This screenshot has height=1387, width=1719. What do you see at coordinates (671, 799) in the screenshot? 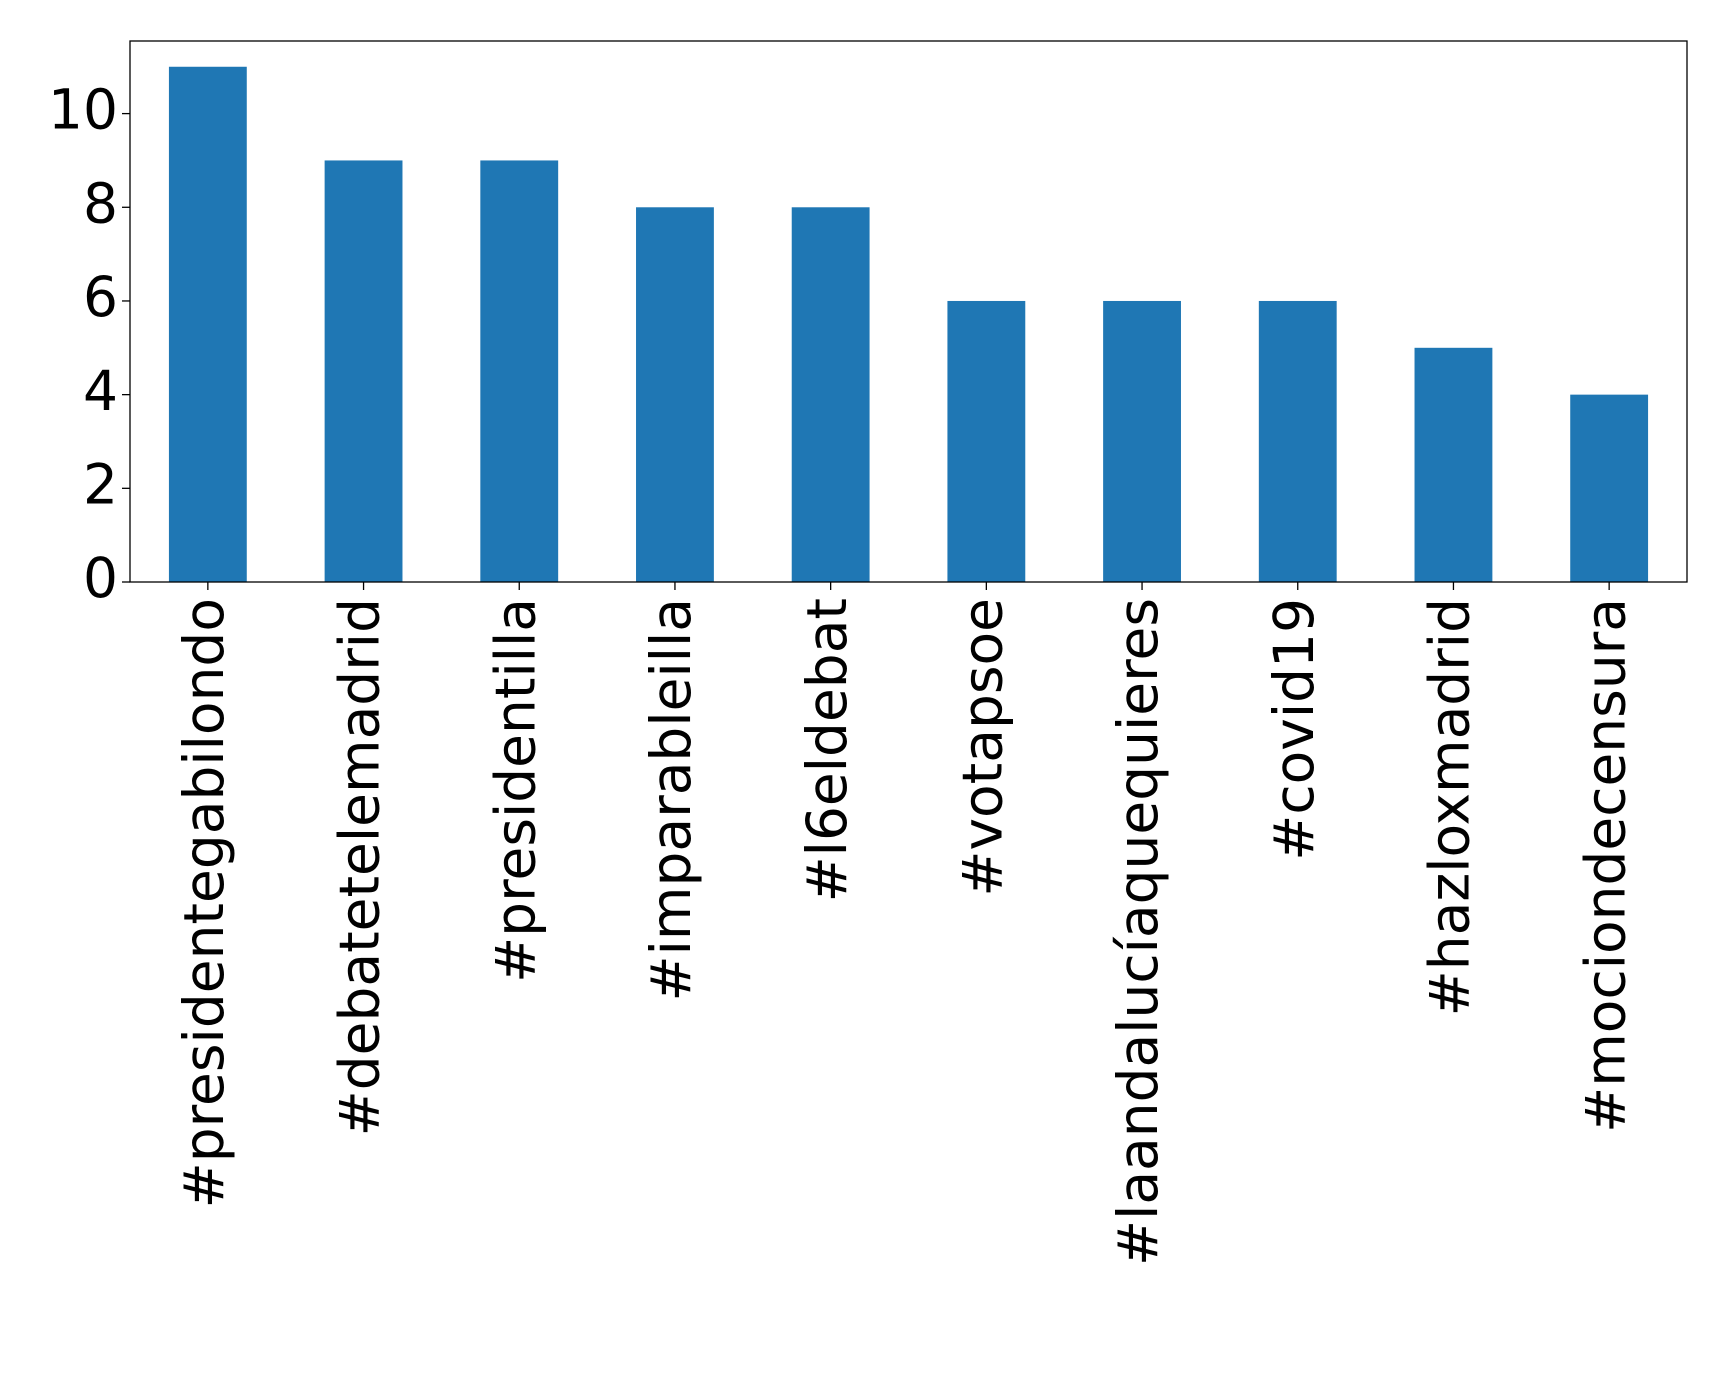
I see `x-tick-label: #imparableilla` at bounding box center [671, 799].